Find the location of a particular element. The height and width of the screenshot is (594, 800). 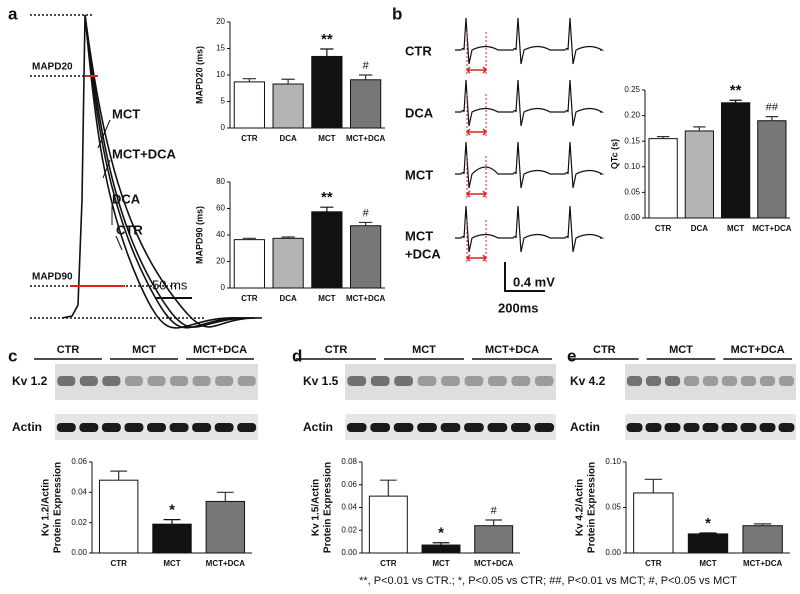

tick-text: 0.02 is located at coordinates (349, 529).